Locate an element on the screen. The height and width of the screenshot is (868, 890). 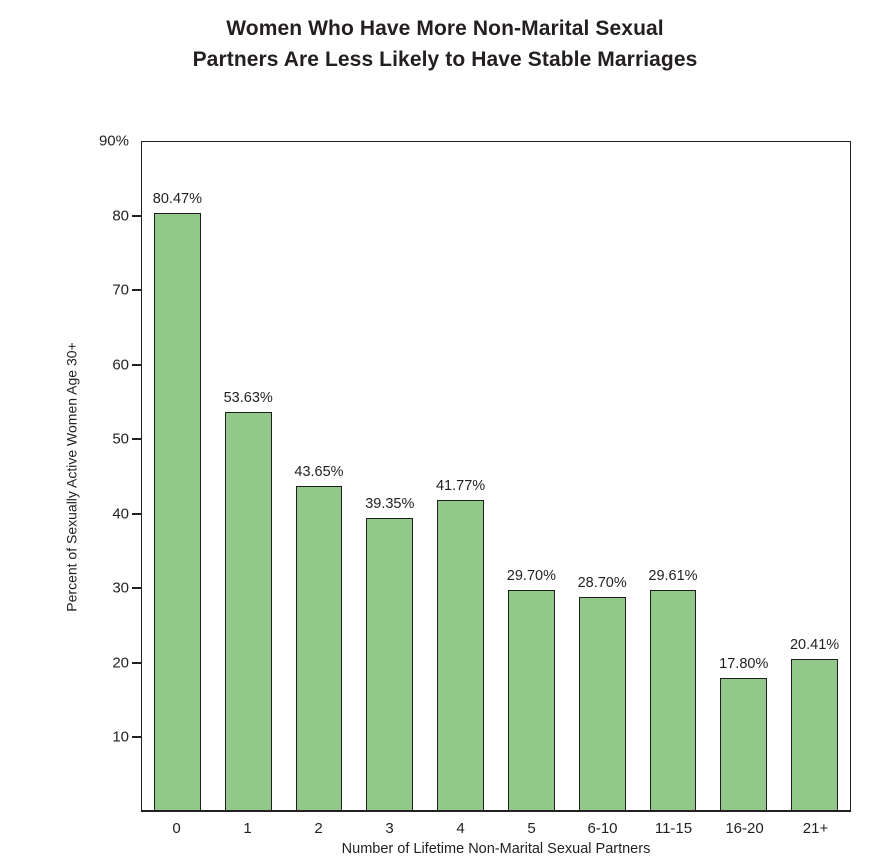
y-tick-label: 90% is located at coordinates (113, 141).